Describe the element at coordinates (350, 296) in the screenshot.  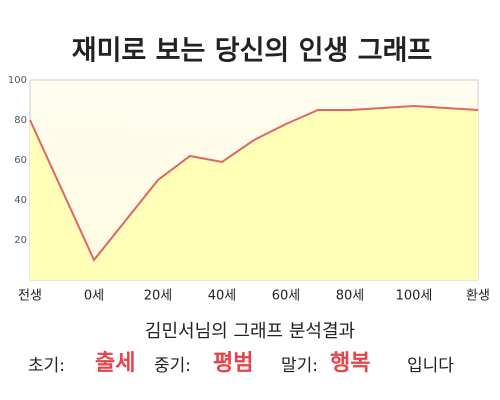
I see `x-tick-label: 80세` at that location.